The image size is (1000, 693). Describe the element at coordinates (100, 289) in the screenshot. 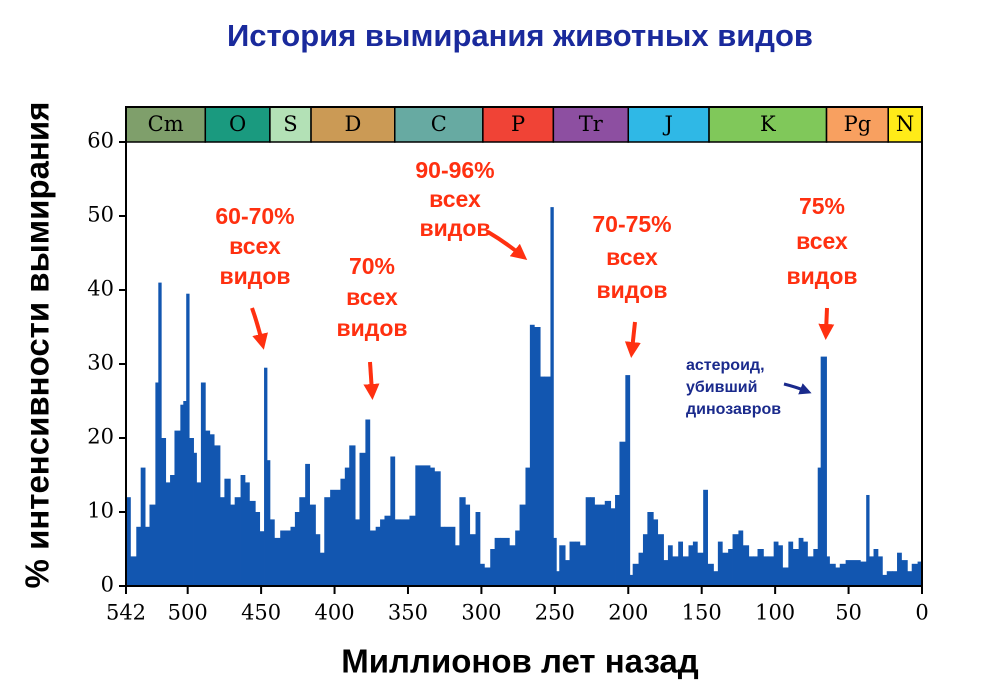

I see `y-tick-label: 40` at that location.